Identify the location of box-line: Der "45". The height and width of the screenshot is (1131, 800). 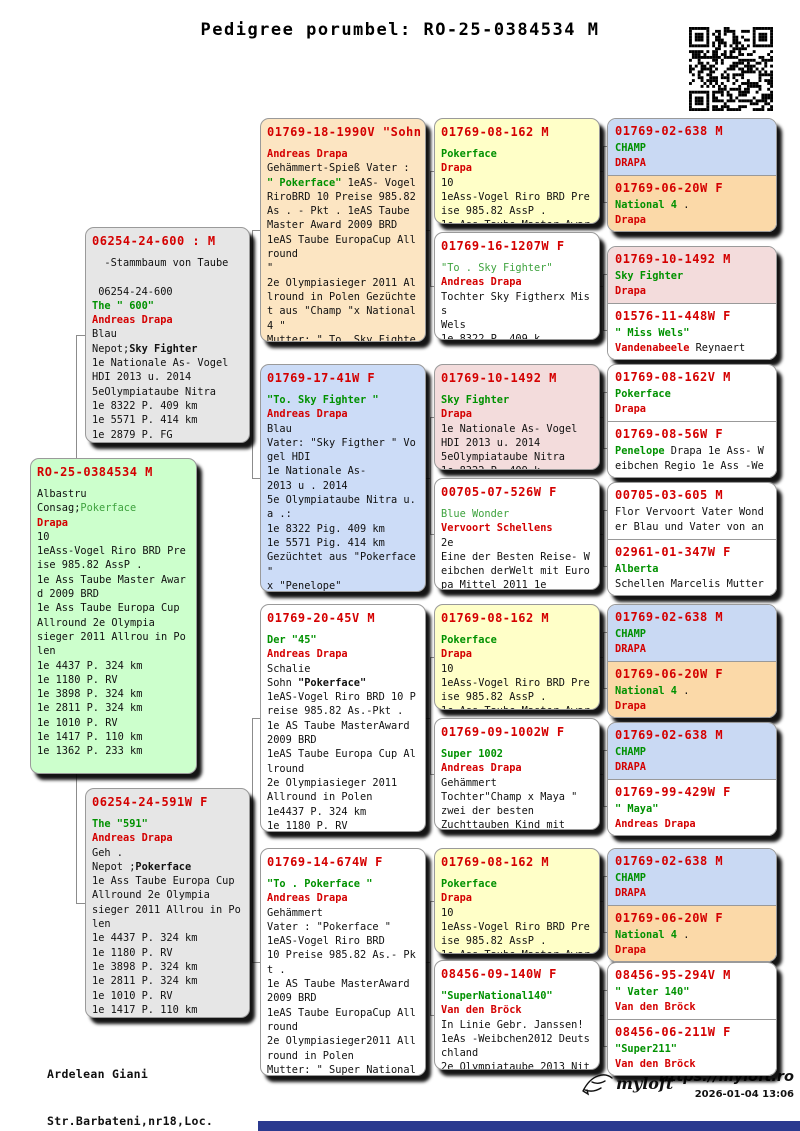
(292, 640).